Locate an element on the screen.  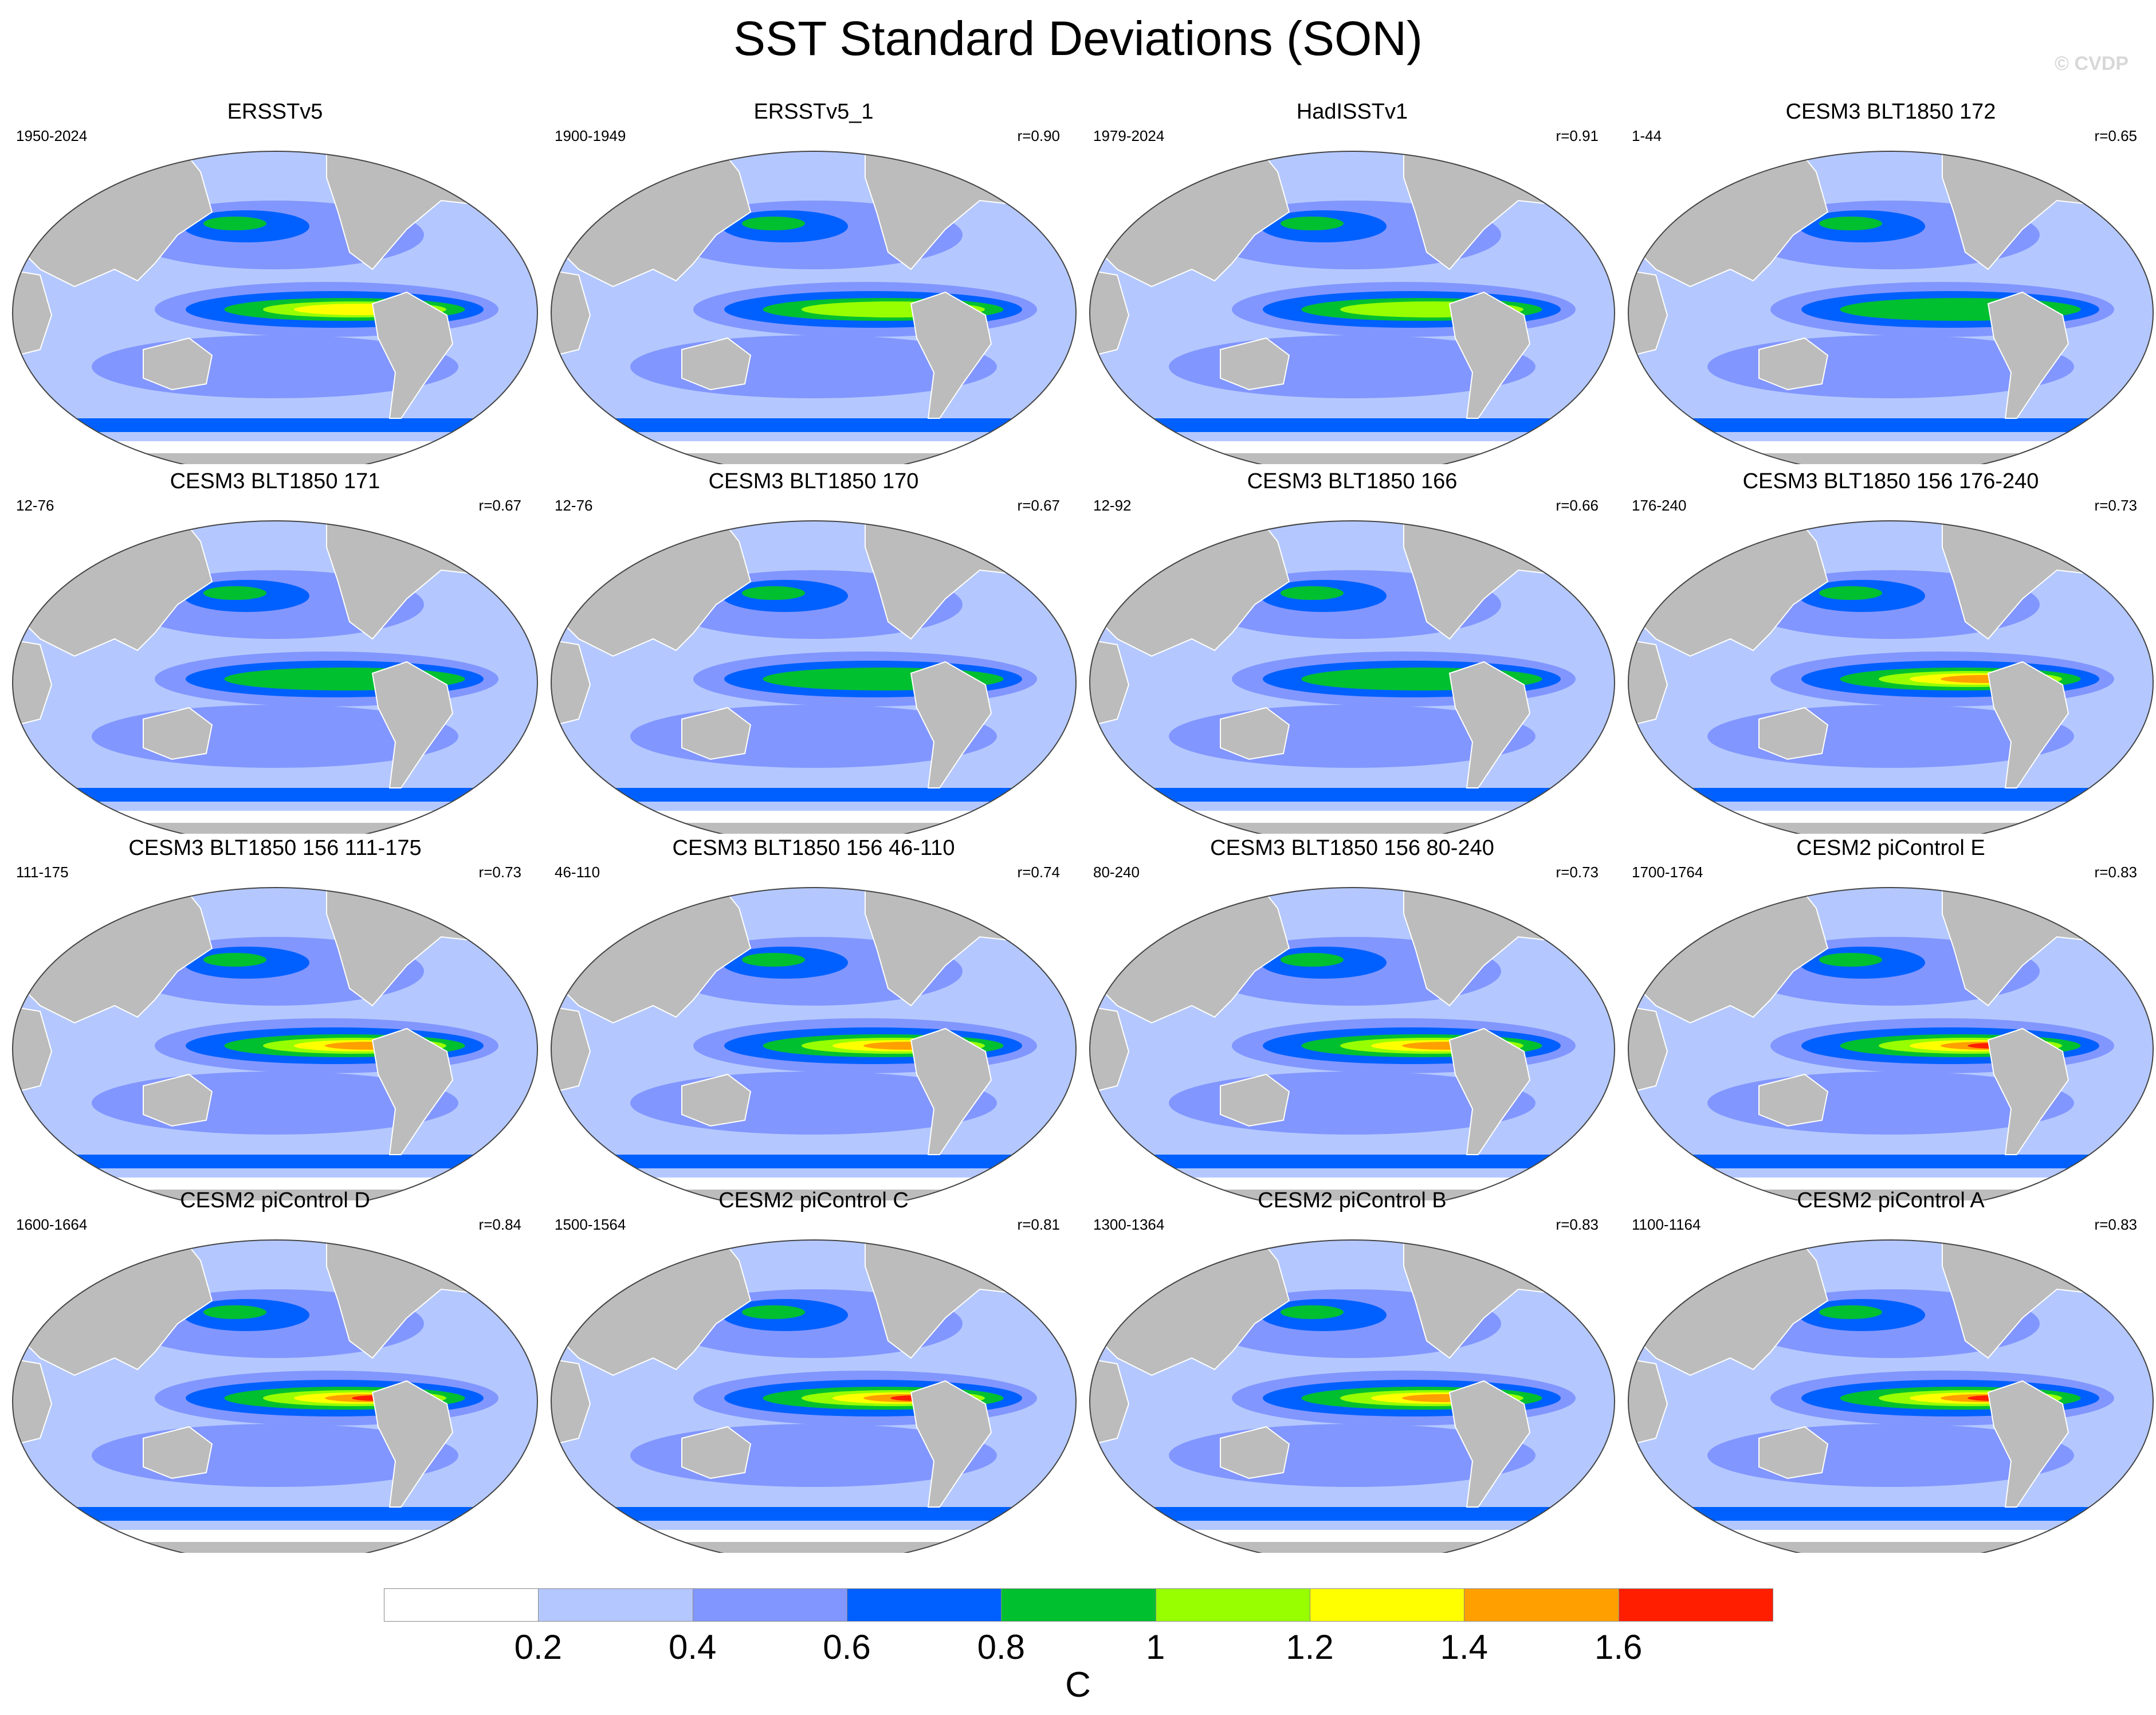
map-panel: CESM3 BLT1850 170 12-76 r=0.67 is located at coordinates (813, 656).